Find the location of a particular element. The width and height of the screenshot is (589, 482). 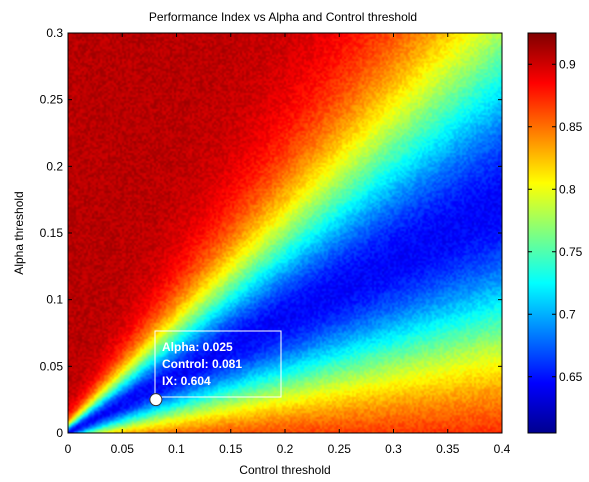

x-tick-label: 0.4 is located at coordinates (502, 449).